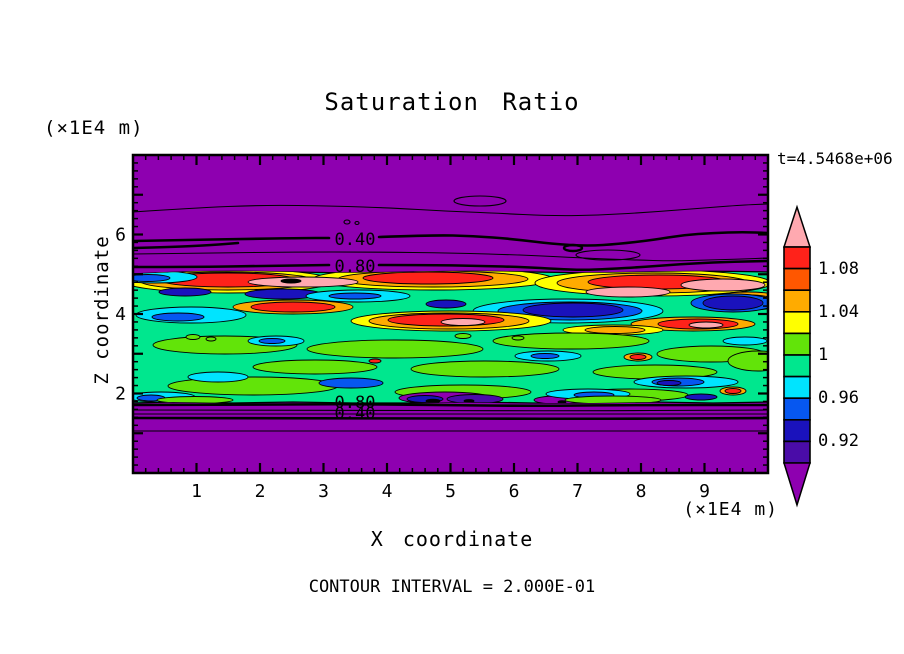 This screenshot has height=654, width=904. Describe the element at coordinates (797, 485) in the screenshot. I see `colorbar-under-arrow` at that location.